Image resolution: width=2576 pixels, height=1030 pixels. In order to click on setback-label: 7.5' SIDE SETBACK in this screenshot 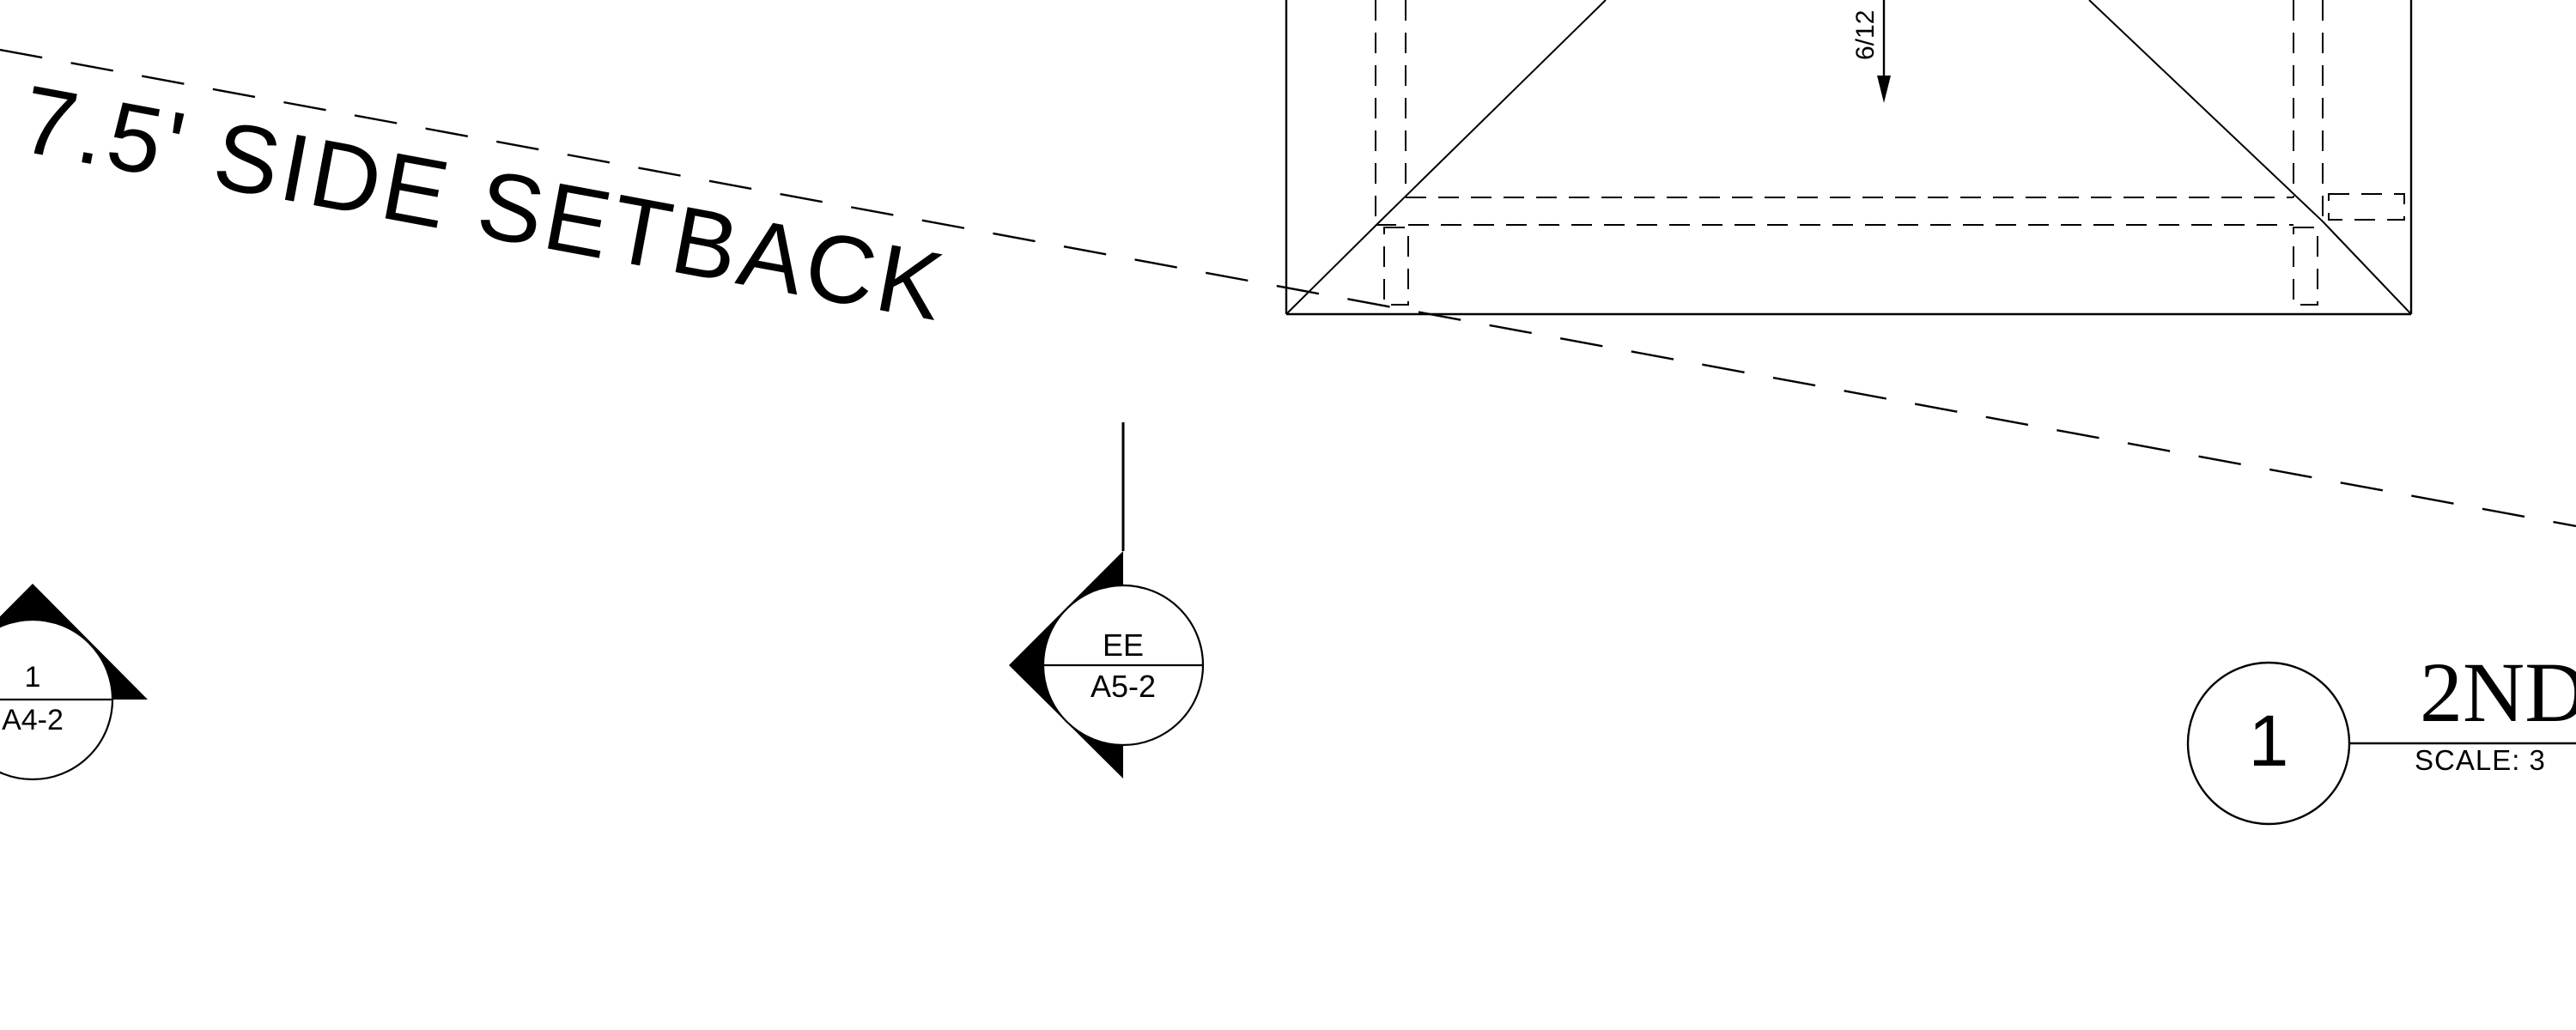, I will do `click(485, 203)`.